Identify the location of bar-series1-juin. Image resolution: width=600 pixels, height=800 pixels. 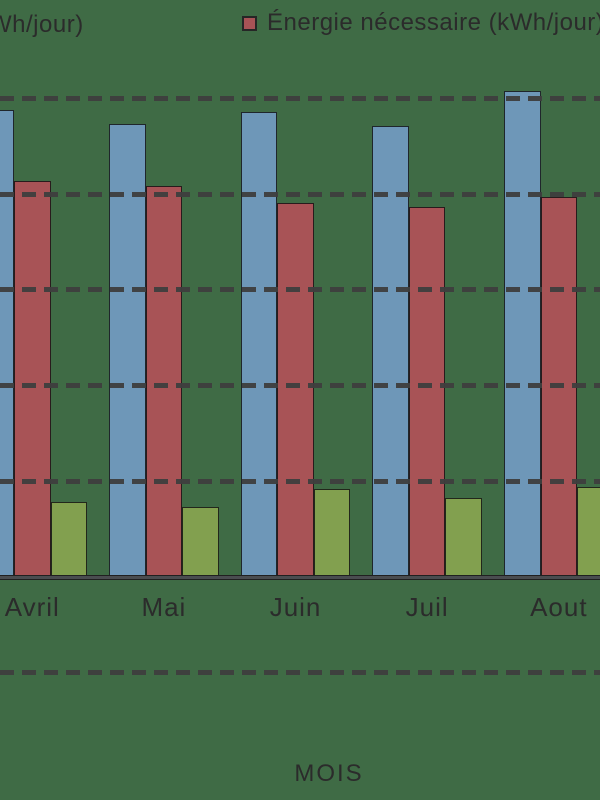
(259, 344).